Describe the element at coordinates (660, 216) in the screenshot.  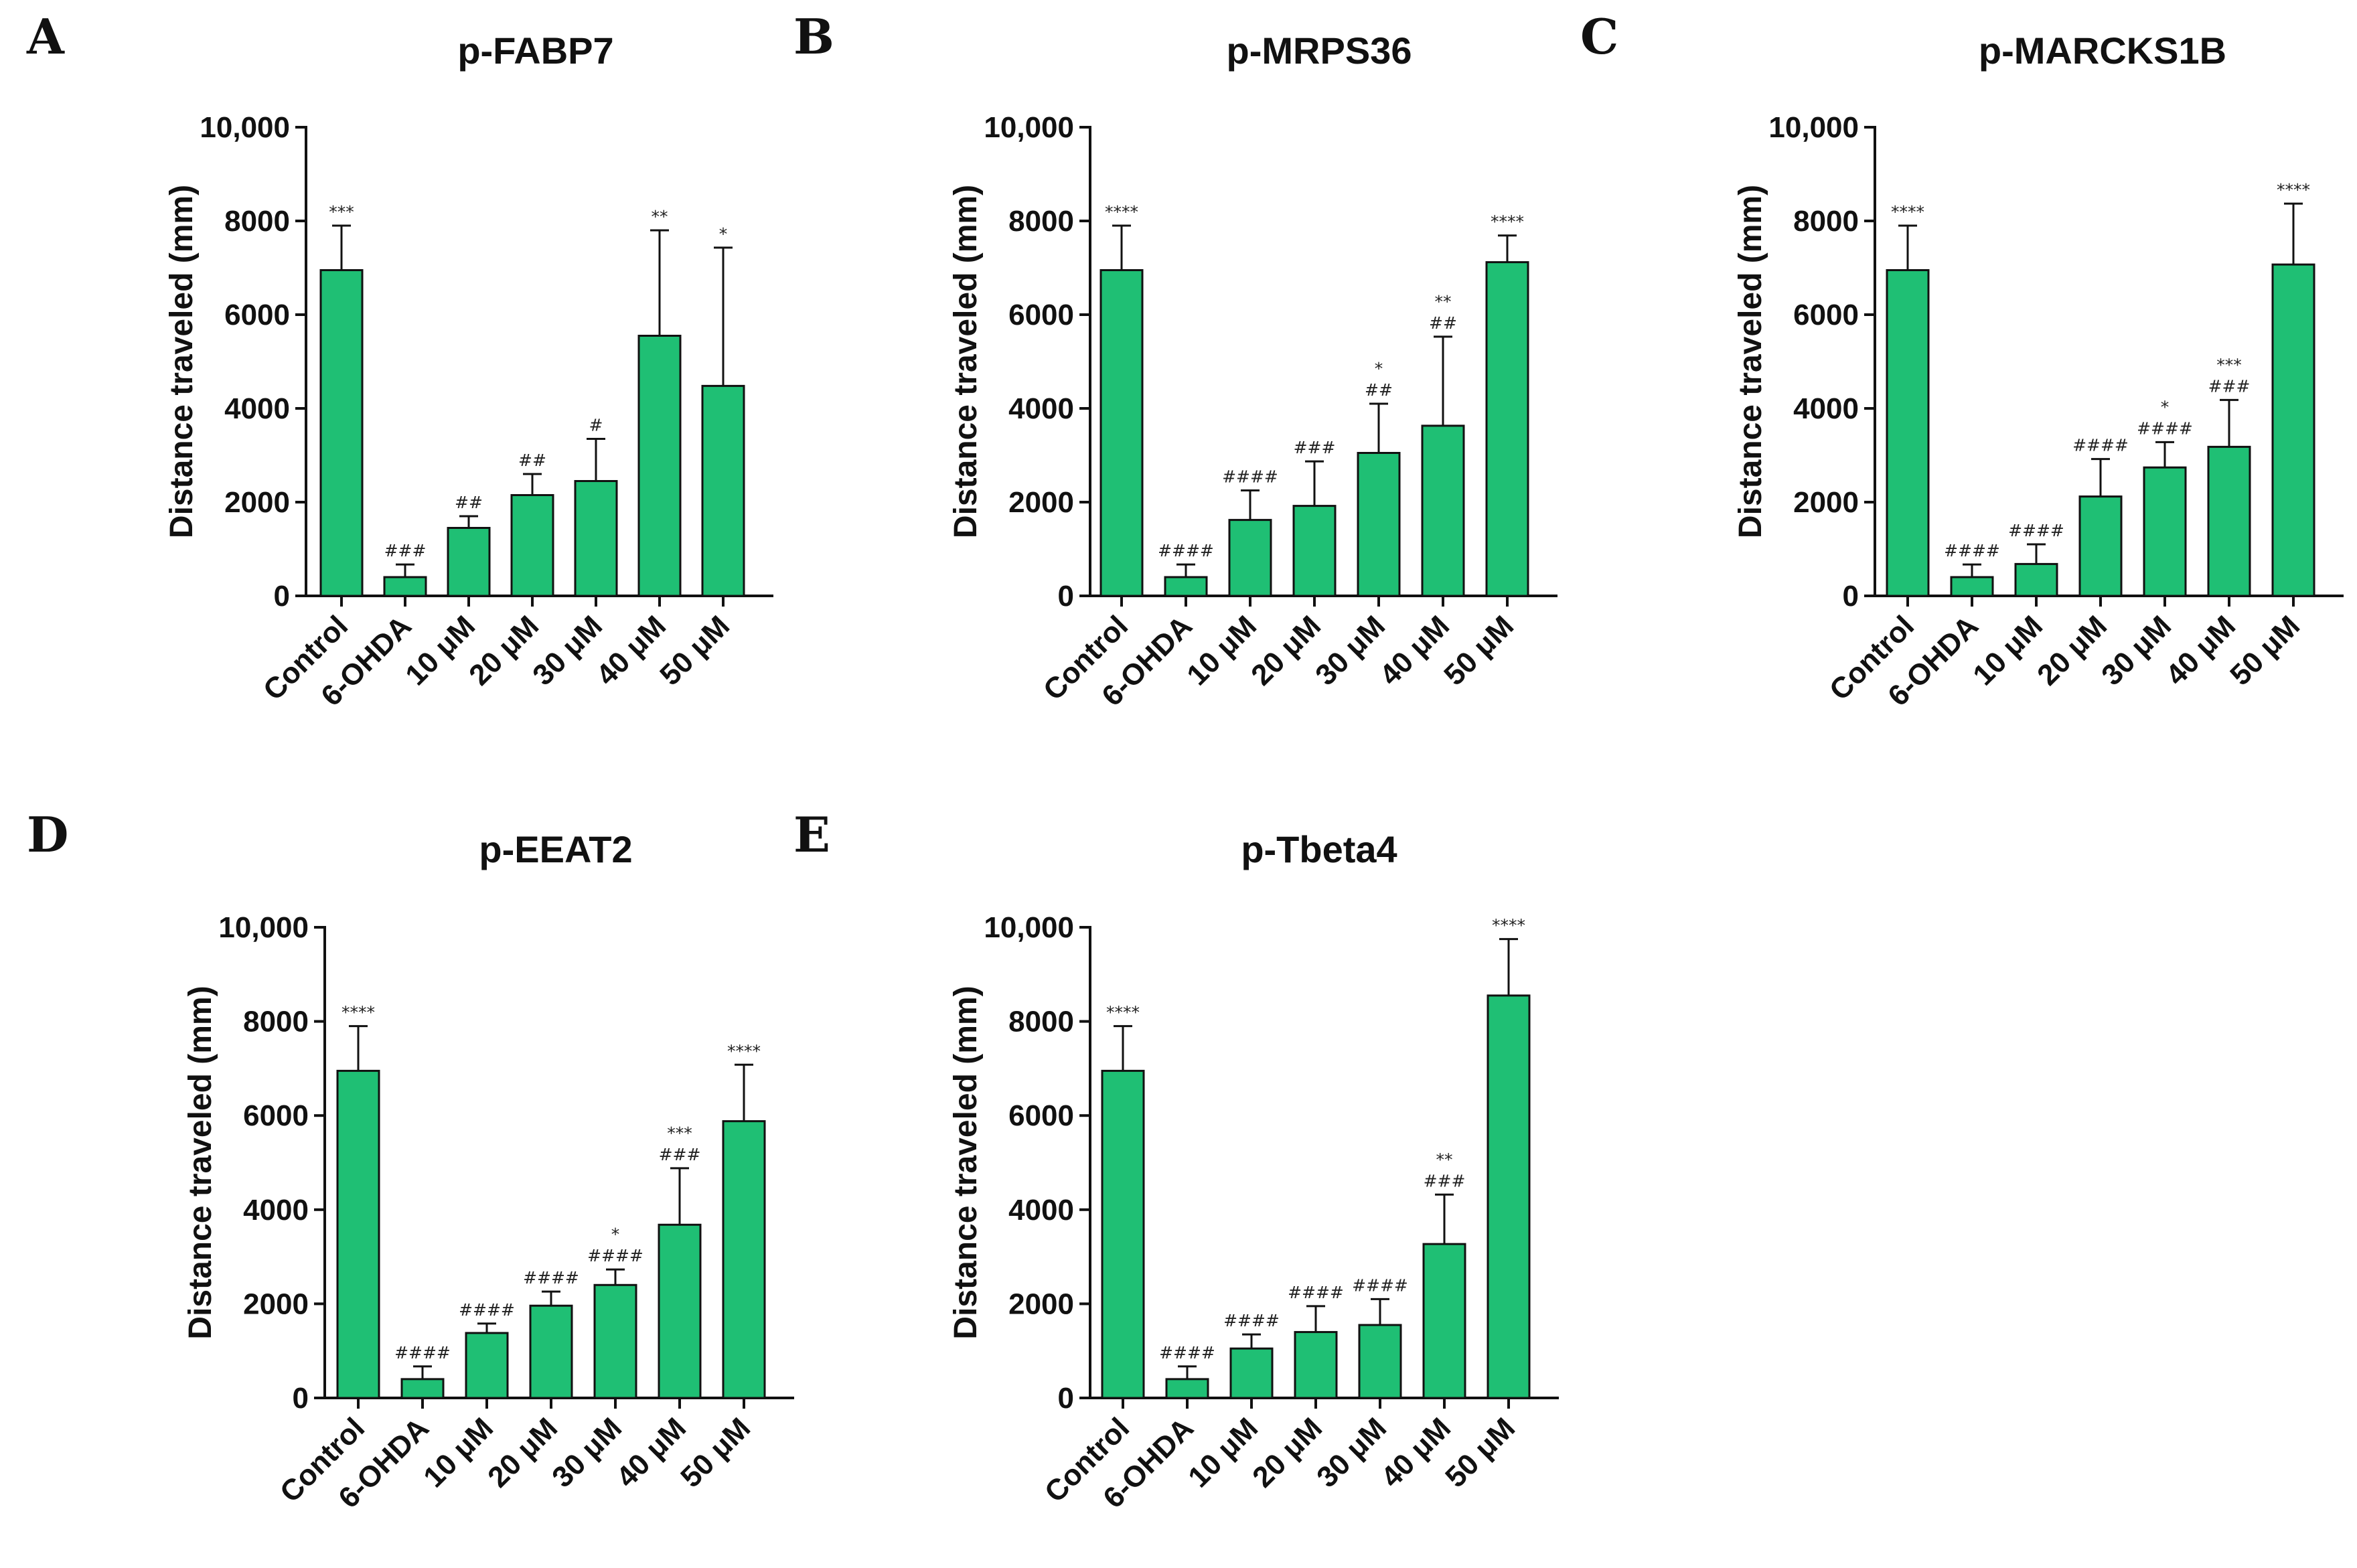
I see `significance-label: **` at that location.